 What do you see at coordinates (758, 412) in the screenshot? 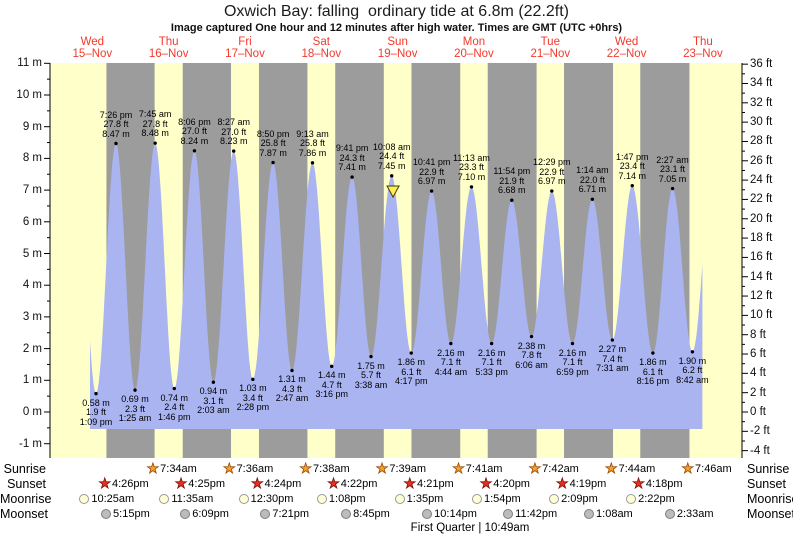
I see `y-axis-right-label: 0 ft` at bounding box center [758, 412].